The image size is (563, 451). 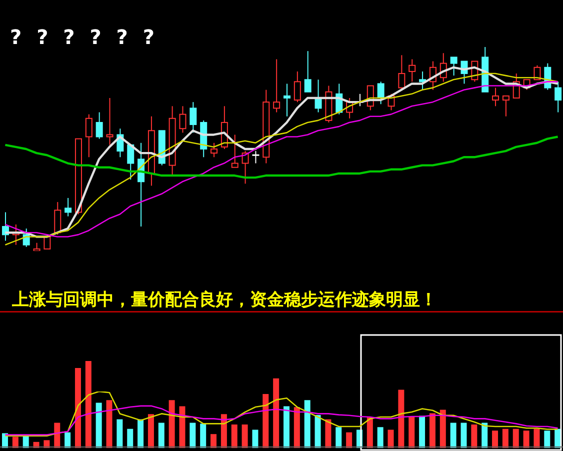 I want to click on text: 上涨与回调中，量价配合良好，资金稳步运作迹象明显！, so click(x=224, y=300).